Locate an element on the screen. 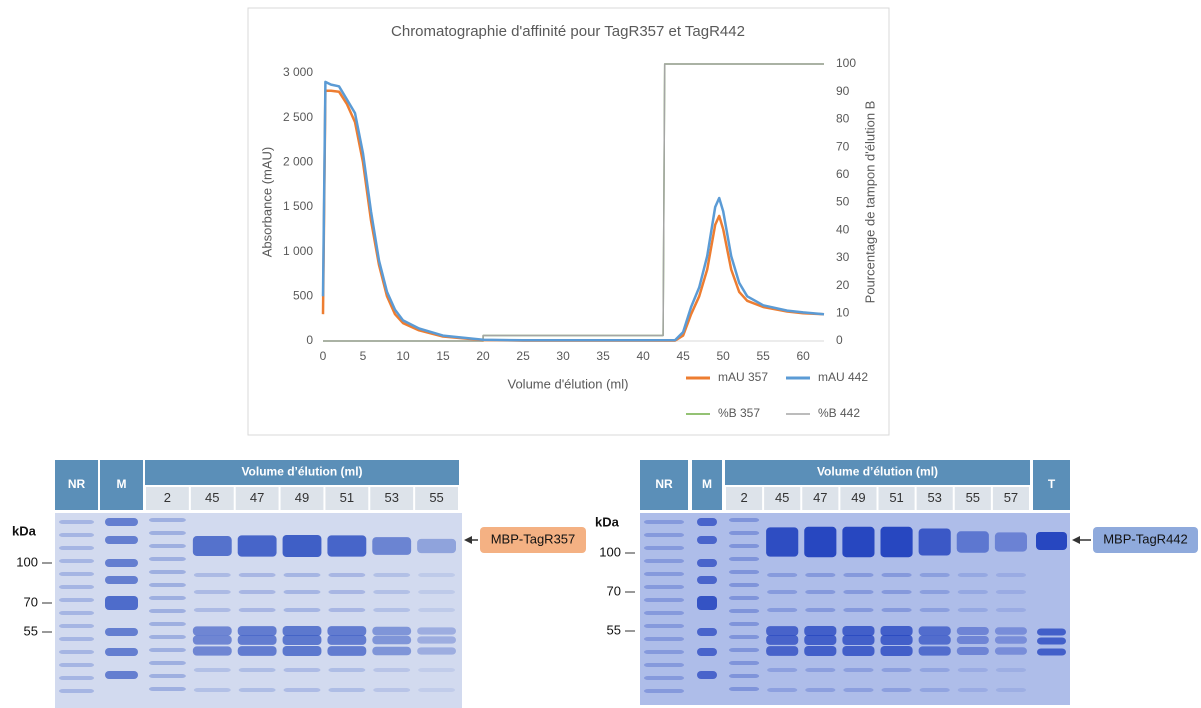  x-tick-label: 0 is located at coordinates (323, 356).